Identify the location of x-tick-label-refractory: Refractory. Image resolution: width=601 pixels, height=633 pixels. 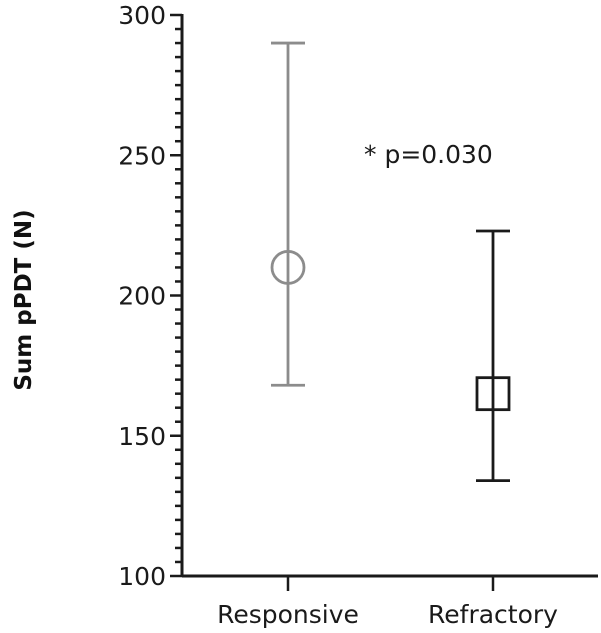
(493, 614).